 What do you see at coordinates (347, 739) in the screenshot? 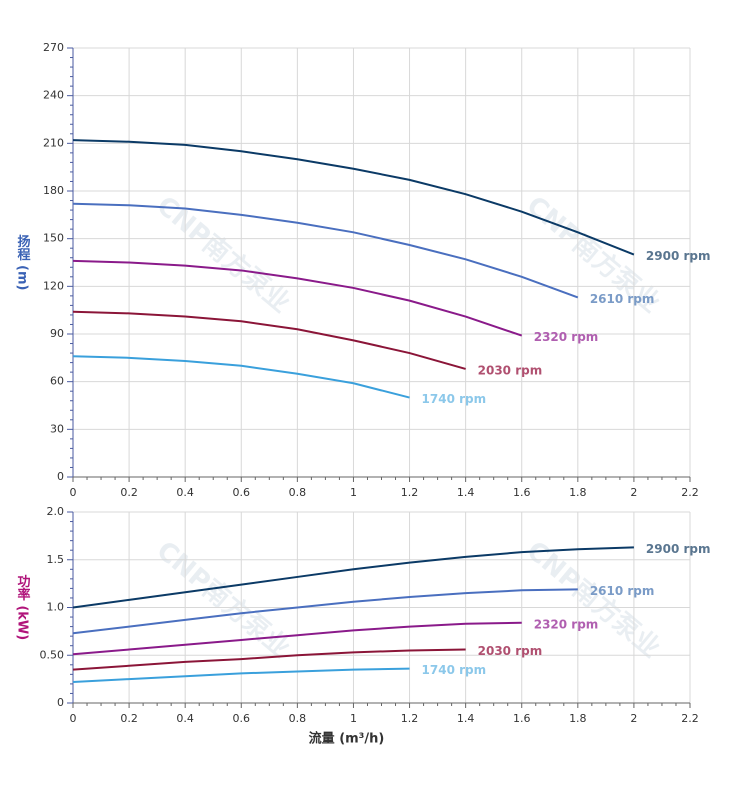
I see `x-axis-title: 流量 (m³/h)` at bounding box center [347, 739].